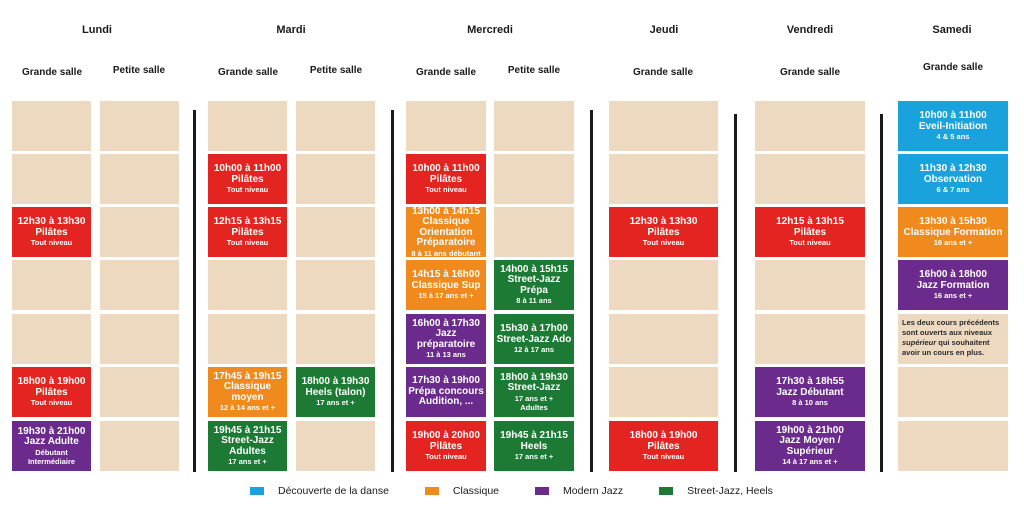 The width and height of the screenshot is (1024, 509). I want to click on course-time: 14h00 à 15h15, so click(534, 269).